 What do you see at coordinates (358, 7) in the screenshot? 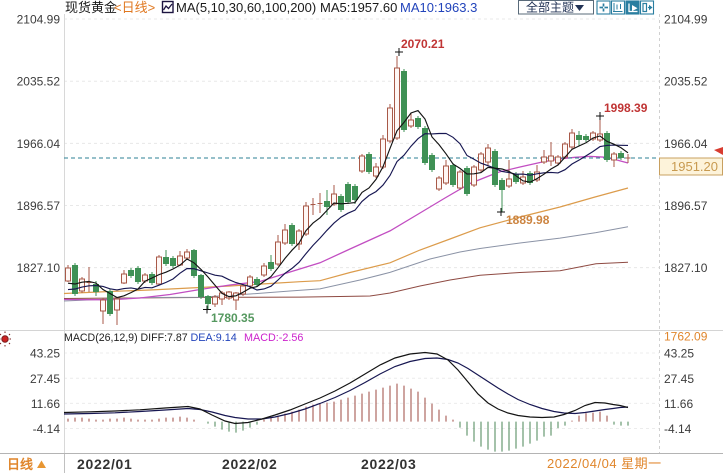
I see `svg-text: MA5:1957.60` at bounding box center [358, 7].